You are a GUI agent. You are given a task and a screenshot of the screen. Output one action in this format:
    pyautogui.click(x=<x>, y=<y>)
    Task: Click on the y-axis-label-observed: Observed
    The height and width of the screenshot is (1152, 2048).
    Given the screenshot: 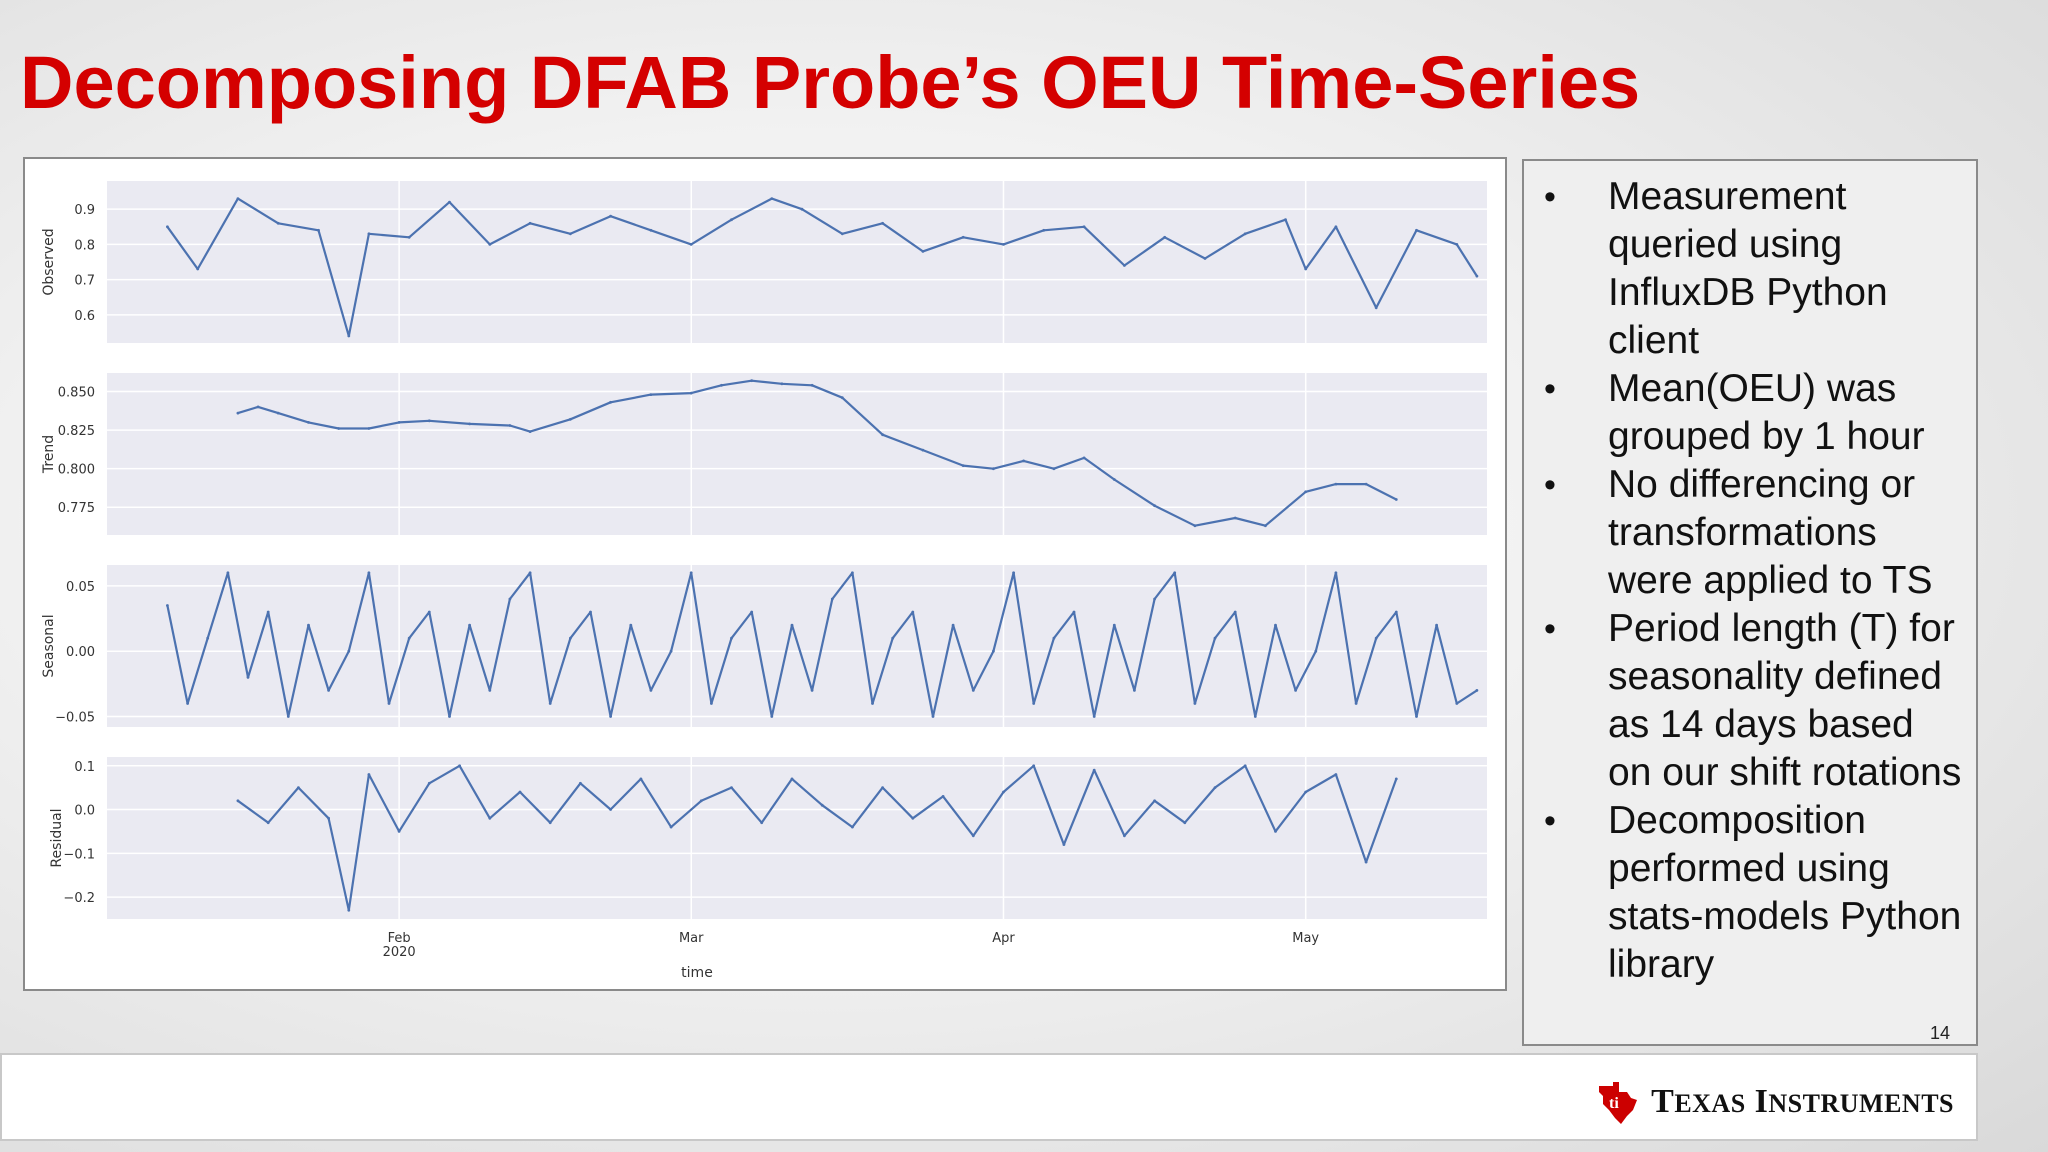 What is the action you would take?
    pyautogui.click(x=49, y=261)
    